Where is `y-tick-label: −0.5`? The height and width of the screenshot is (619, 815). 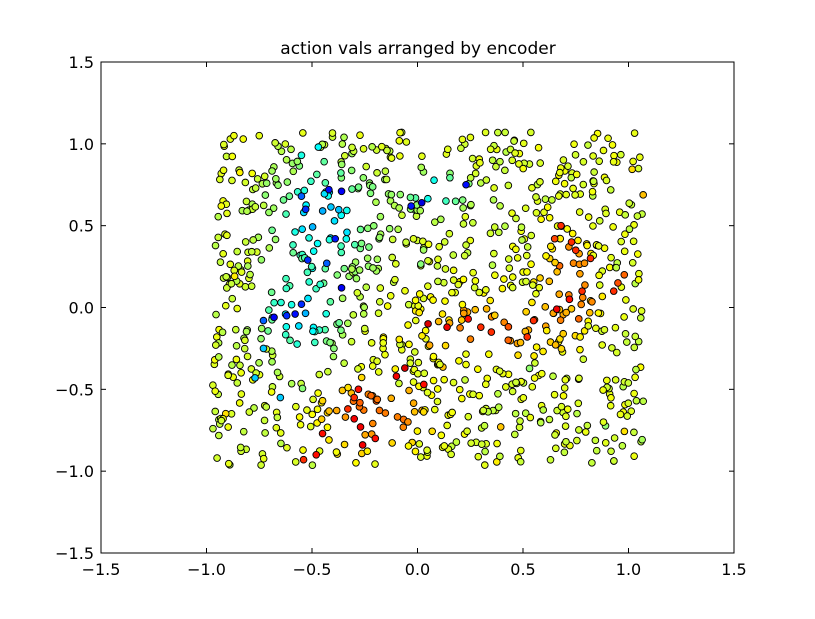 y-tick-label: −0.5 is located at coordinates (74, 389).